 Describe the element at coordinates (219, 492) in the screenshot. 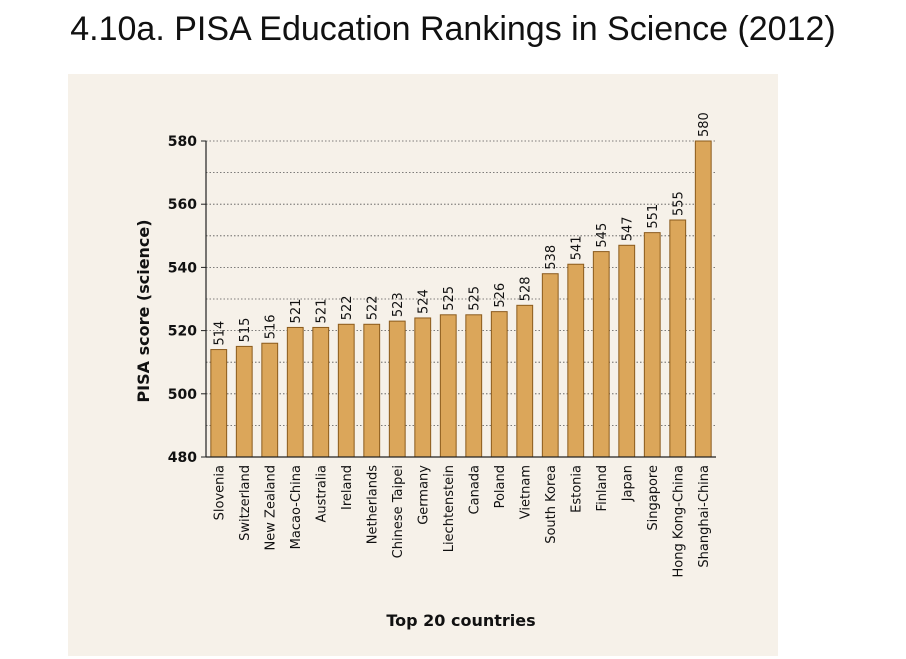

I see `x-tick-label: Slovenia` at that location.